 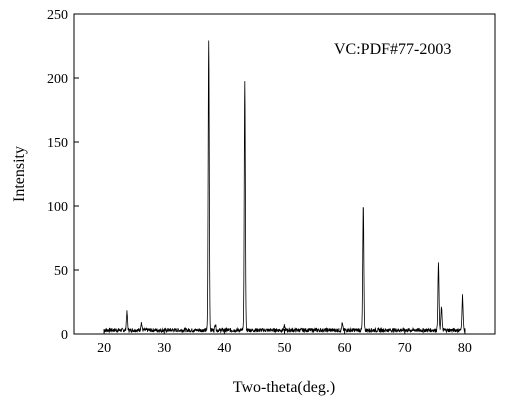 I want to click on y-tick-label: 200, so click(x=57, y=79).